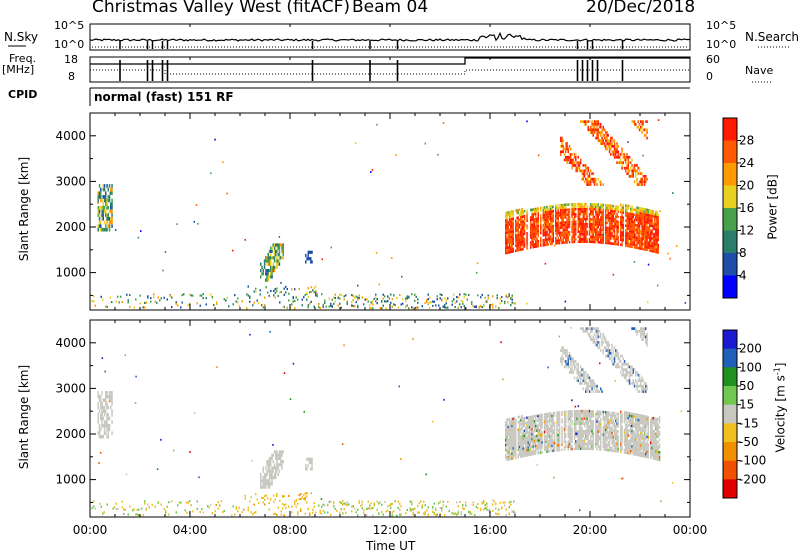  I want to click on power-speck-cell, so click(660, 211).